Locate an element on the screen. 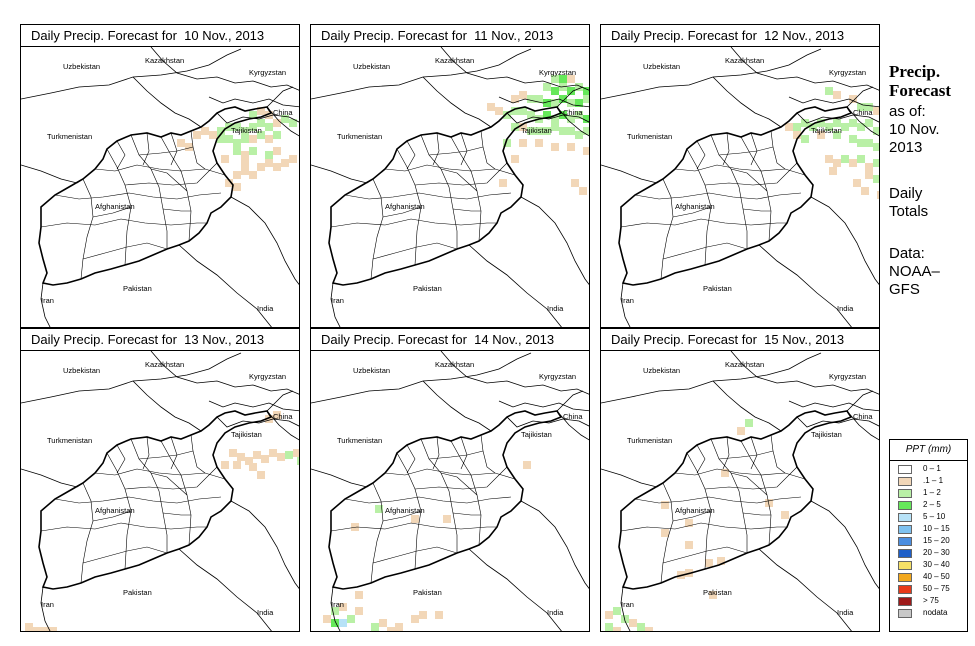 The height and width of the screenshot is (646, 975). legend-title-block: Precip. Forecast is located at coordinates (931, 81).